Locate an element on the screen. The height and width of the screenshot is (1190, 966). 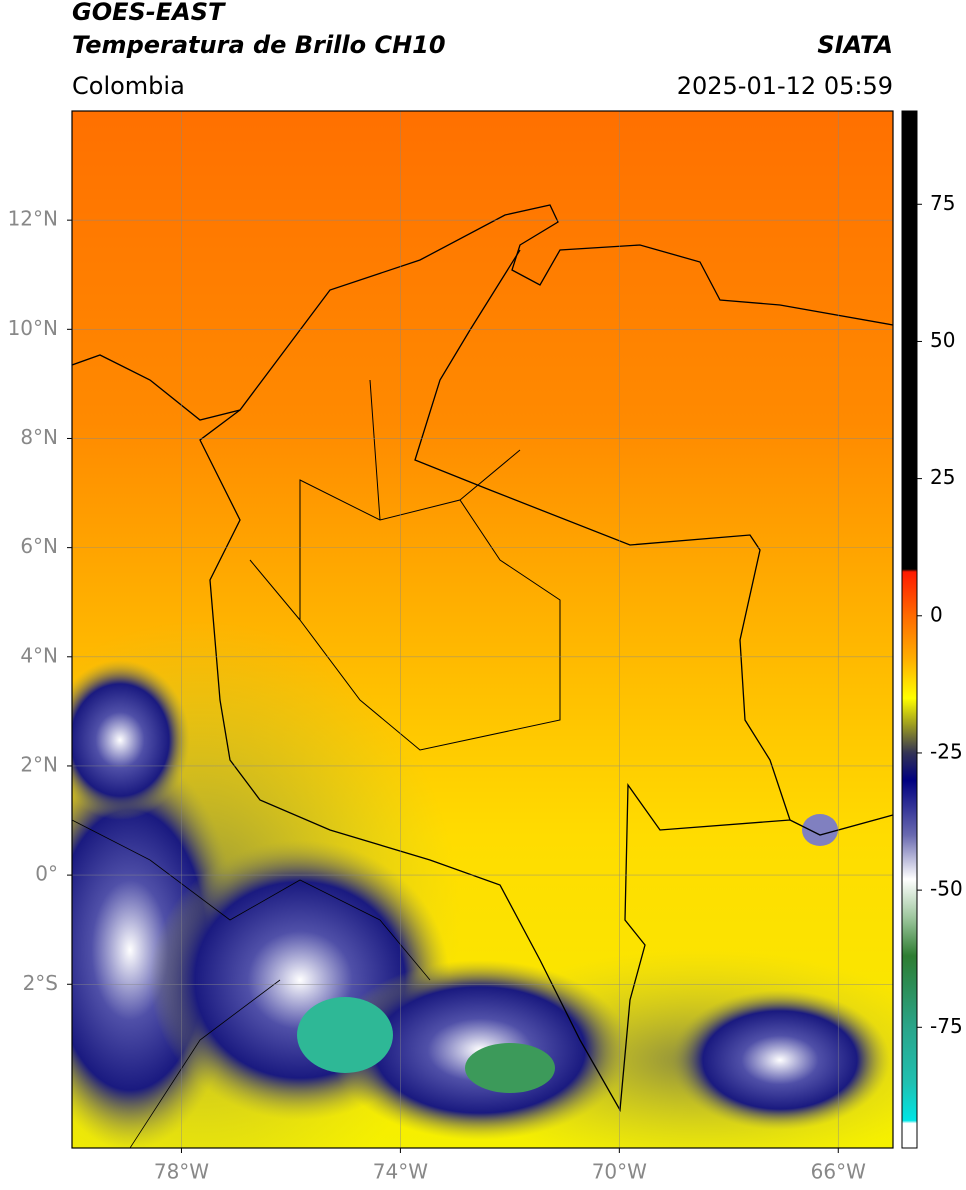
colorbar-tick-label: 75 is located at coordinates (942, 203).